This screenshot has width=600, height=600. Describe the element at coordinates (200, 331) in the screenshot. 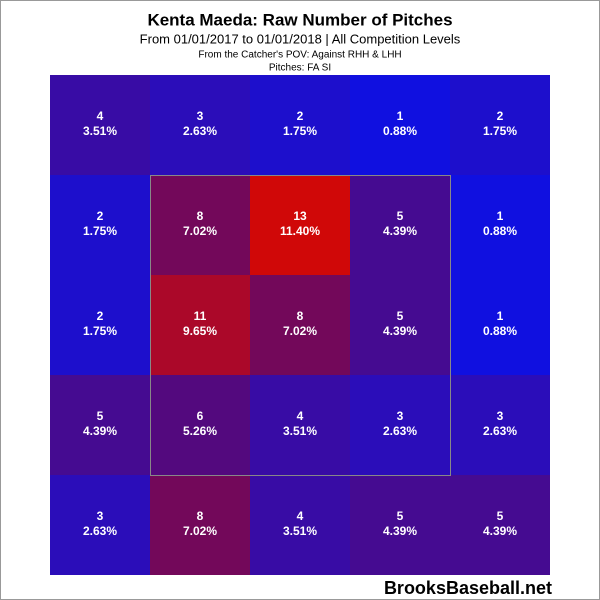

I see `cell-percent: 9.65%` at that location.